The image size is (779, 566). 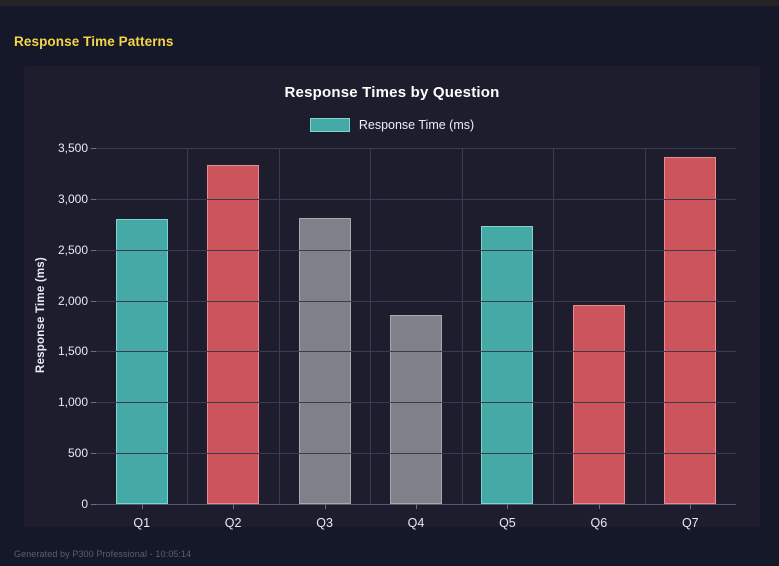 I want to click on page-title: Response Time Patterns, so click(x=94, y=41).